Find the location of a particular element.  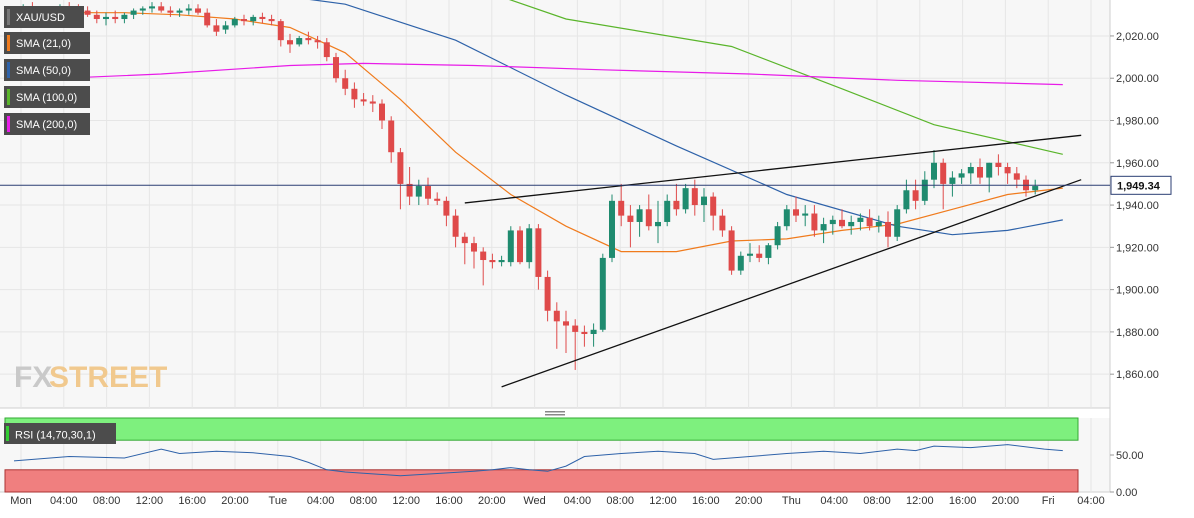

legend-item: SMA (21,0) is located at coordinates (47, 43).